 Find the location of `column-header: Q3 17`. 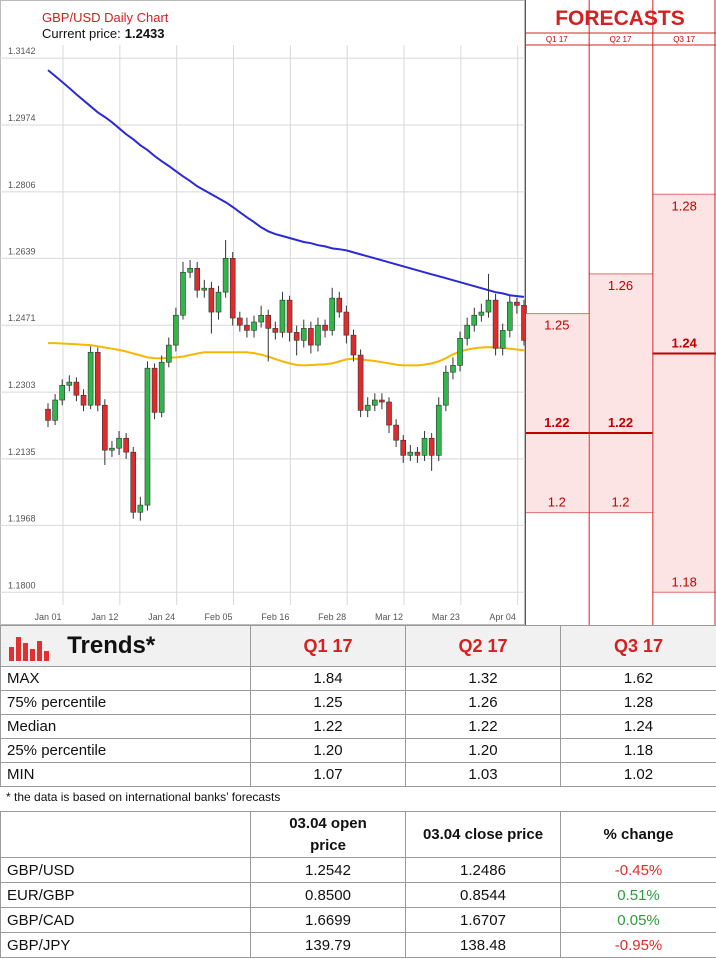

column-header: Q3 17 is located at coordinates (638, 646).